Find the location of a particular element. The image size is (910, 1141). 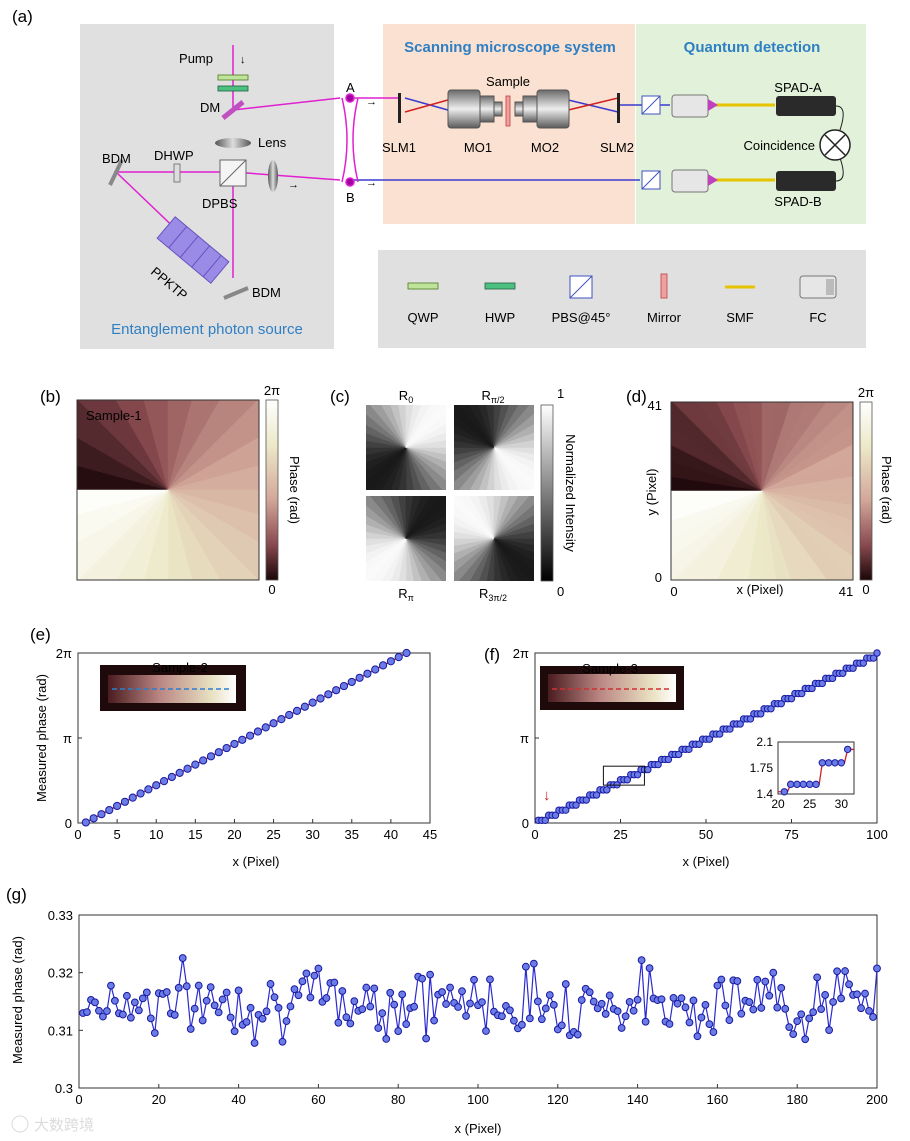

x-tick-label: 15 is located at coordinates (195, 834).